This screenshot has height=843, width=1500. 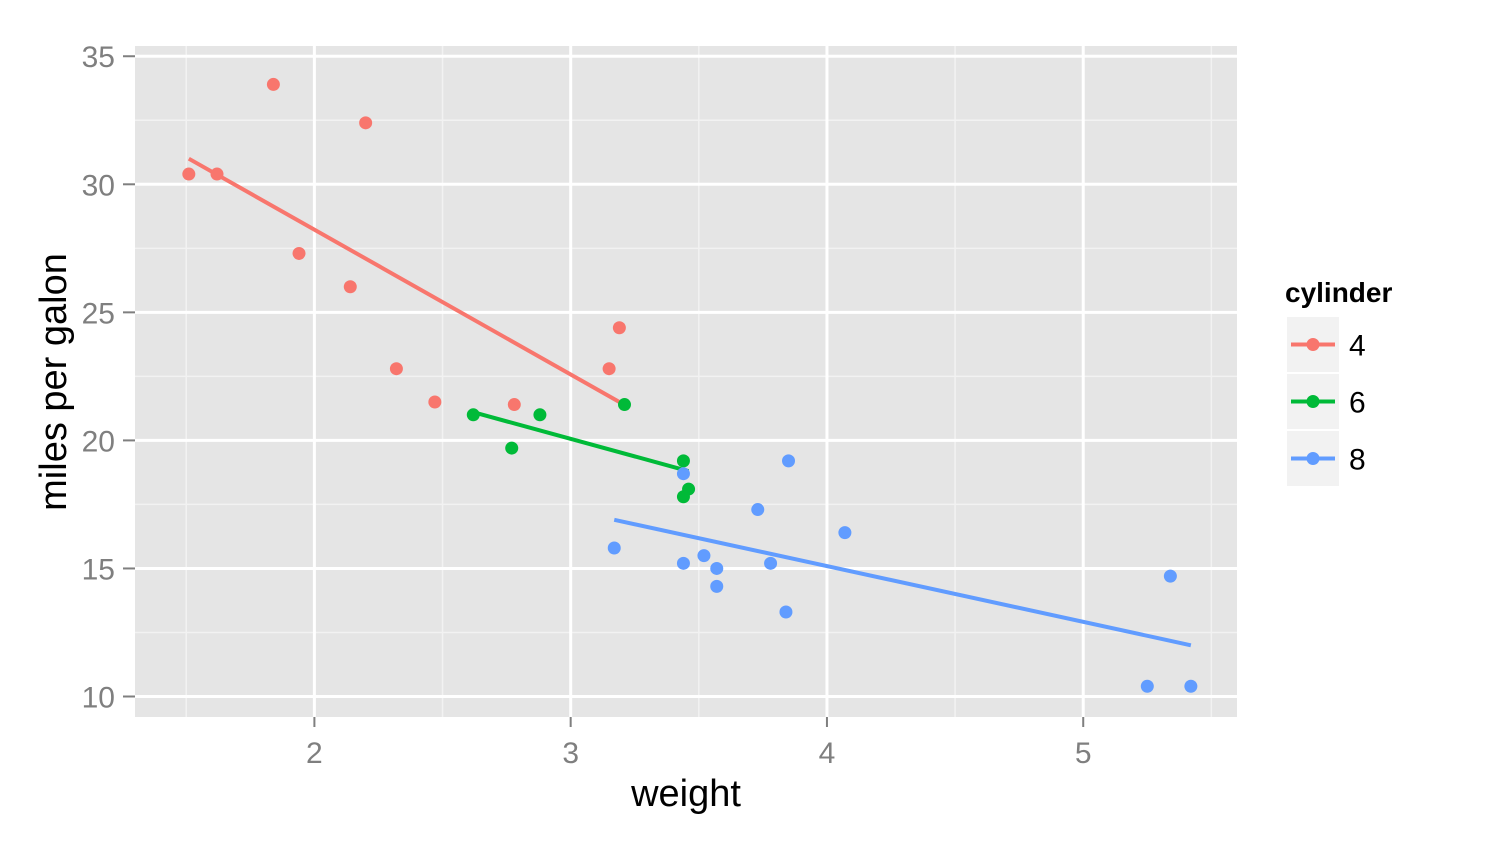 What do you see at coordinates (98, 441) in the screenshot?
I see `y-tick-label: 20` at bounding box center [98, 441].